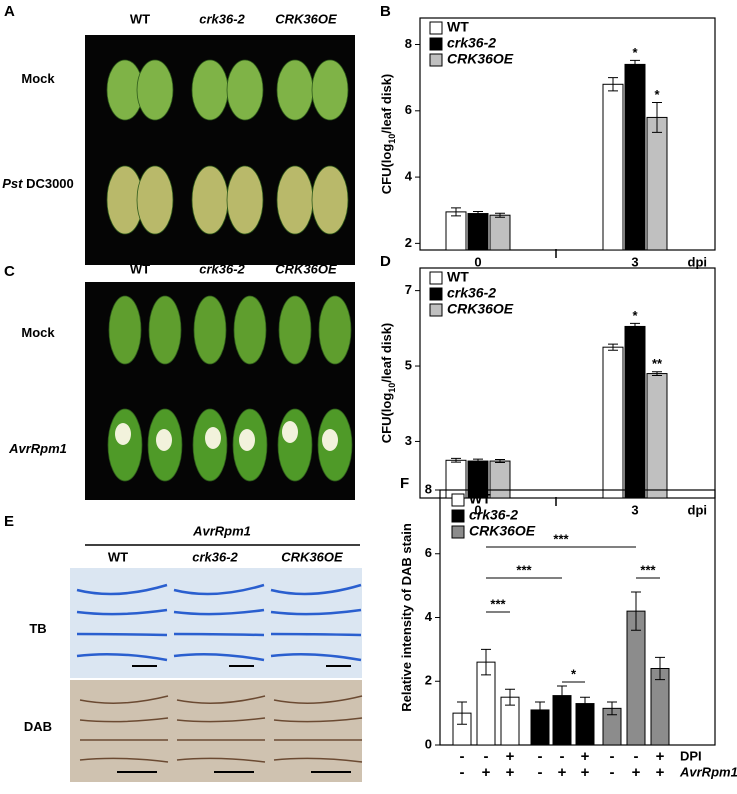  I want to click on y-tick-label: 4, so click(429, 616).